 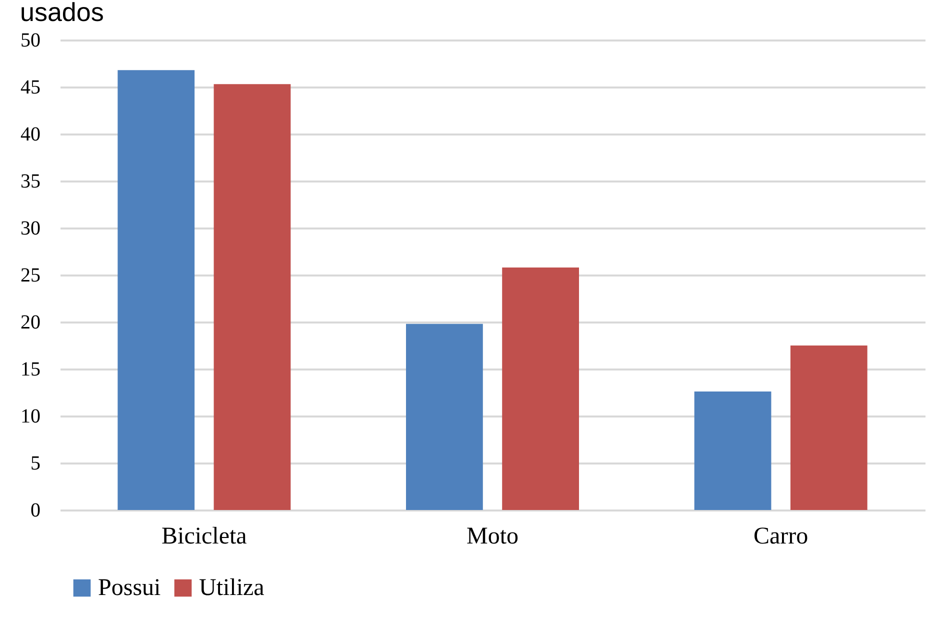 I want to click on legend-label: Possui, so click(x=130, y=588).